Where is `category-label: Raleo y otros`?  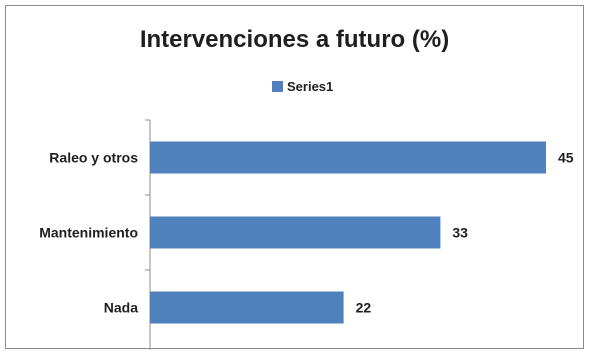
category-label: Raleo y otros is located at coordinates (93, 158).